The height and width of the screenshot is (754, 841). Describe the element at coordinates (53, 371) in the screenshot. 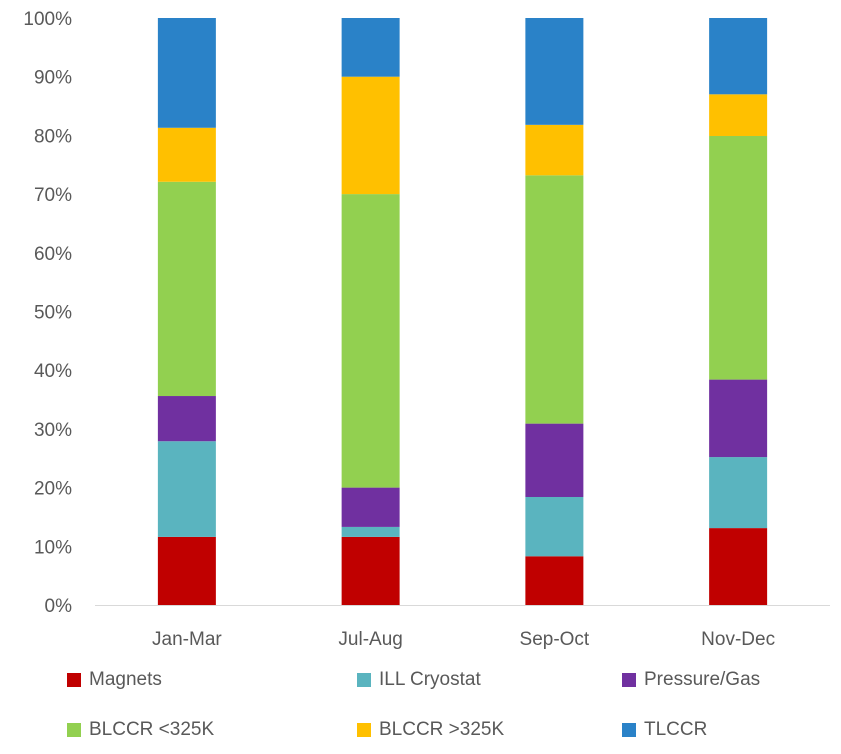

I see `y-tick-label: 40%` at that location.